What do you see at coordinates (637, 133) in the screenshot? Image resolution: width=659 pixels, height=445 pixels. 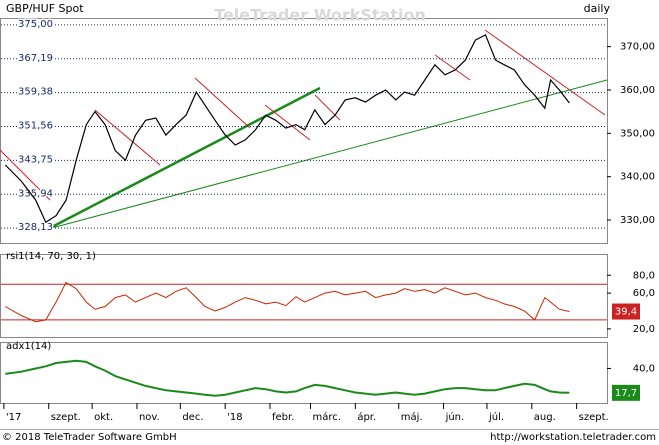 I see `y-tick-label: 350,00` at bounding box center [637, 133].